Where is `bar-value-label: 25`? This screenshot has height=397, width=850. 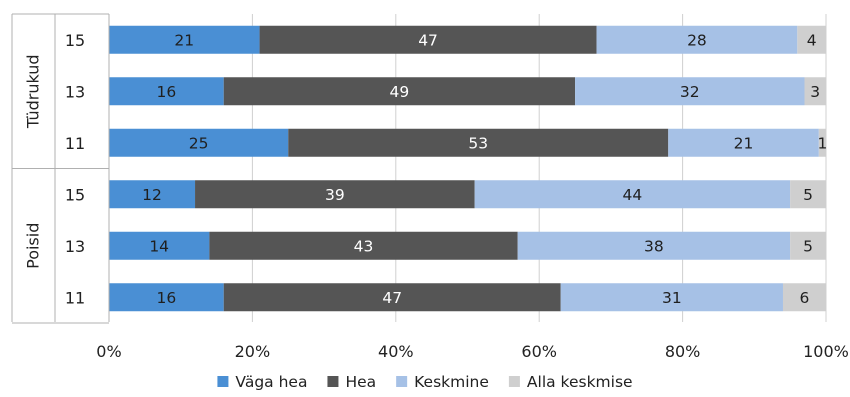
bar-value-label: 25 is located at coordinates (199, 143).